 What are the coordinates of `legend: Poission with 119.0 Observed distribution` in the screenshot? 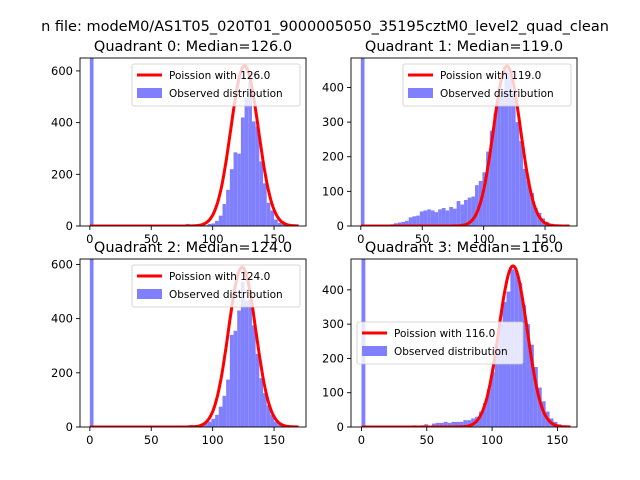 It's located at (487, 85).